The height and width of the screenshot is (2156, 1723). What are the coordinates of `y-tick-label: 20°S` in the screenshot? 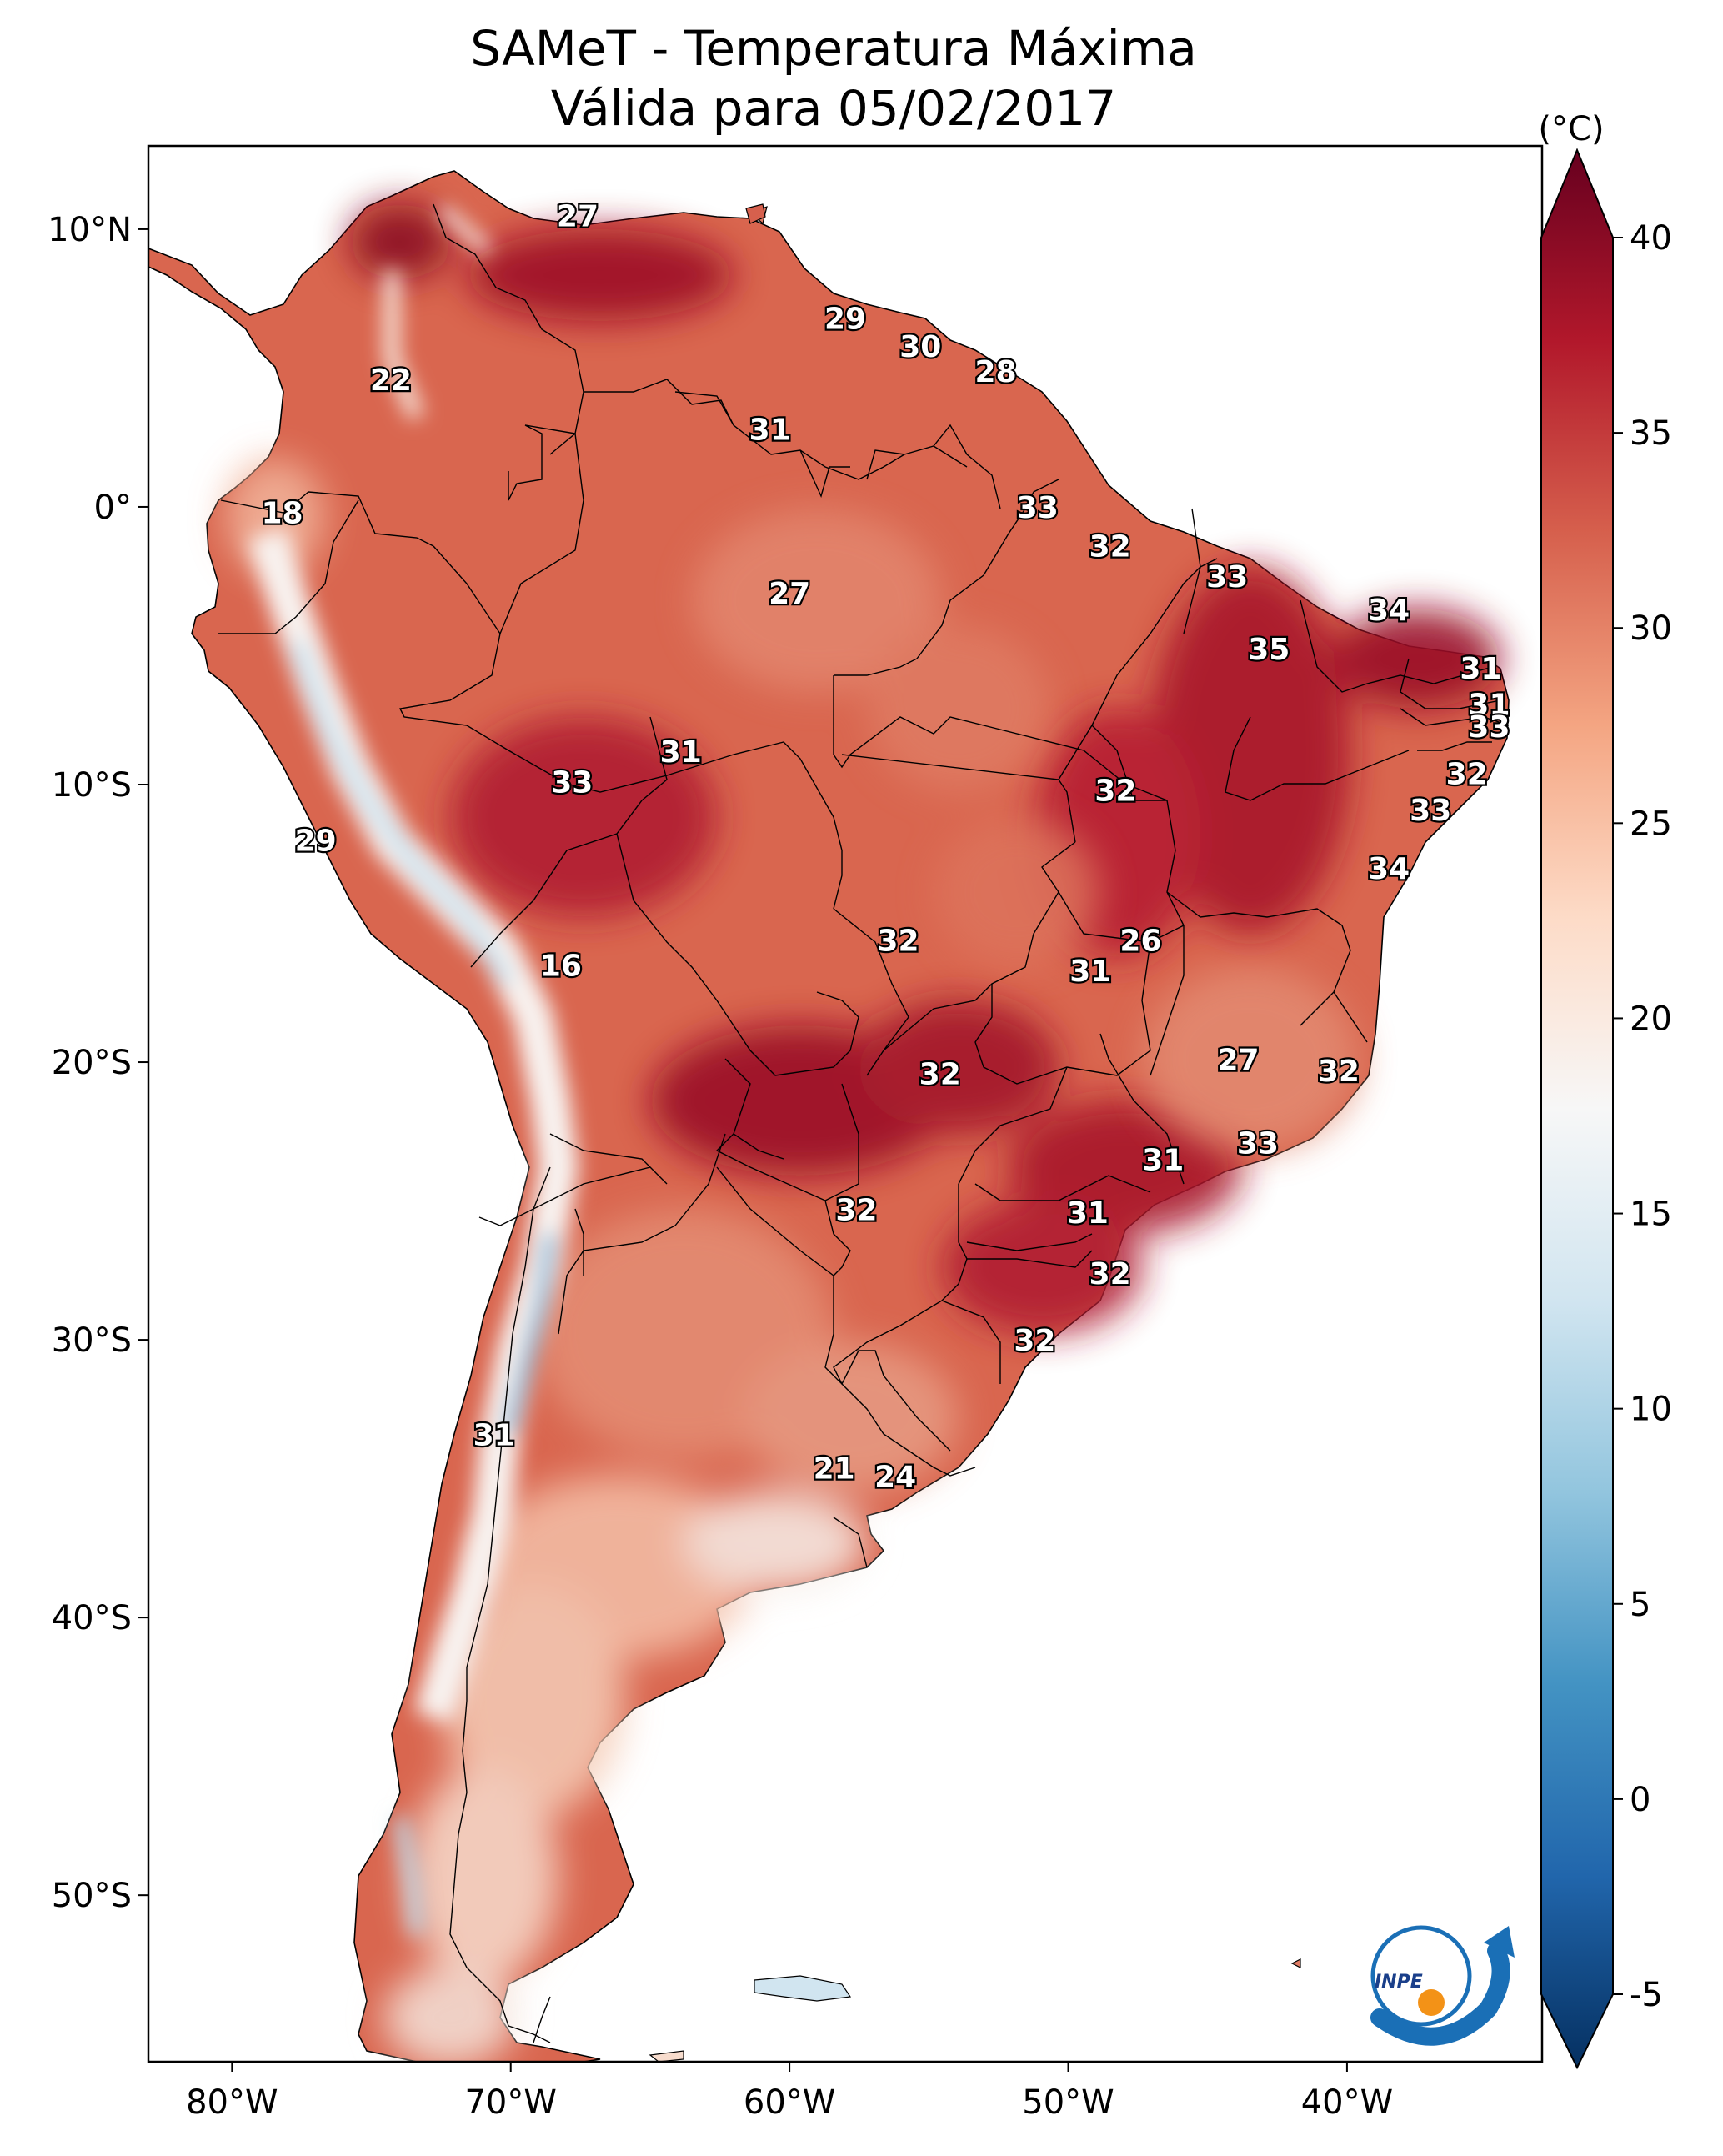 It's located at (92, 1063).